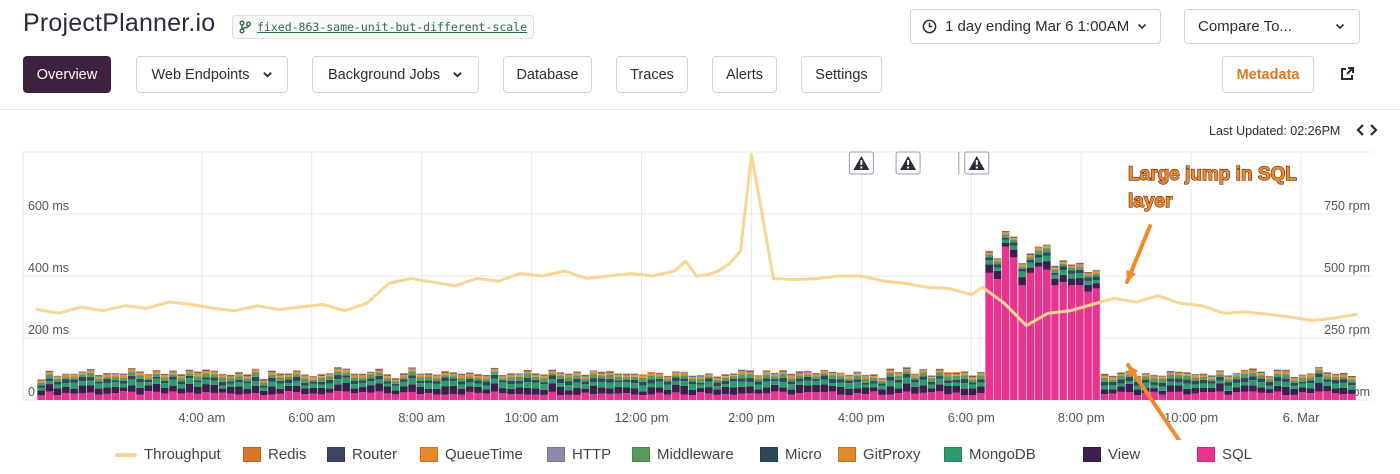 Image resolution: width=1400 pixels, height=474 pixels. I want to click on time-range-select: 1 day ending Mar 6 1:00AM, so click(1035, 26).